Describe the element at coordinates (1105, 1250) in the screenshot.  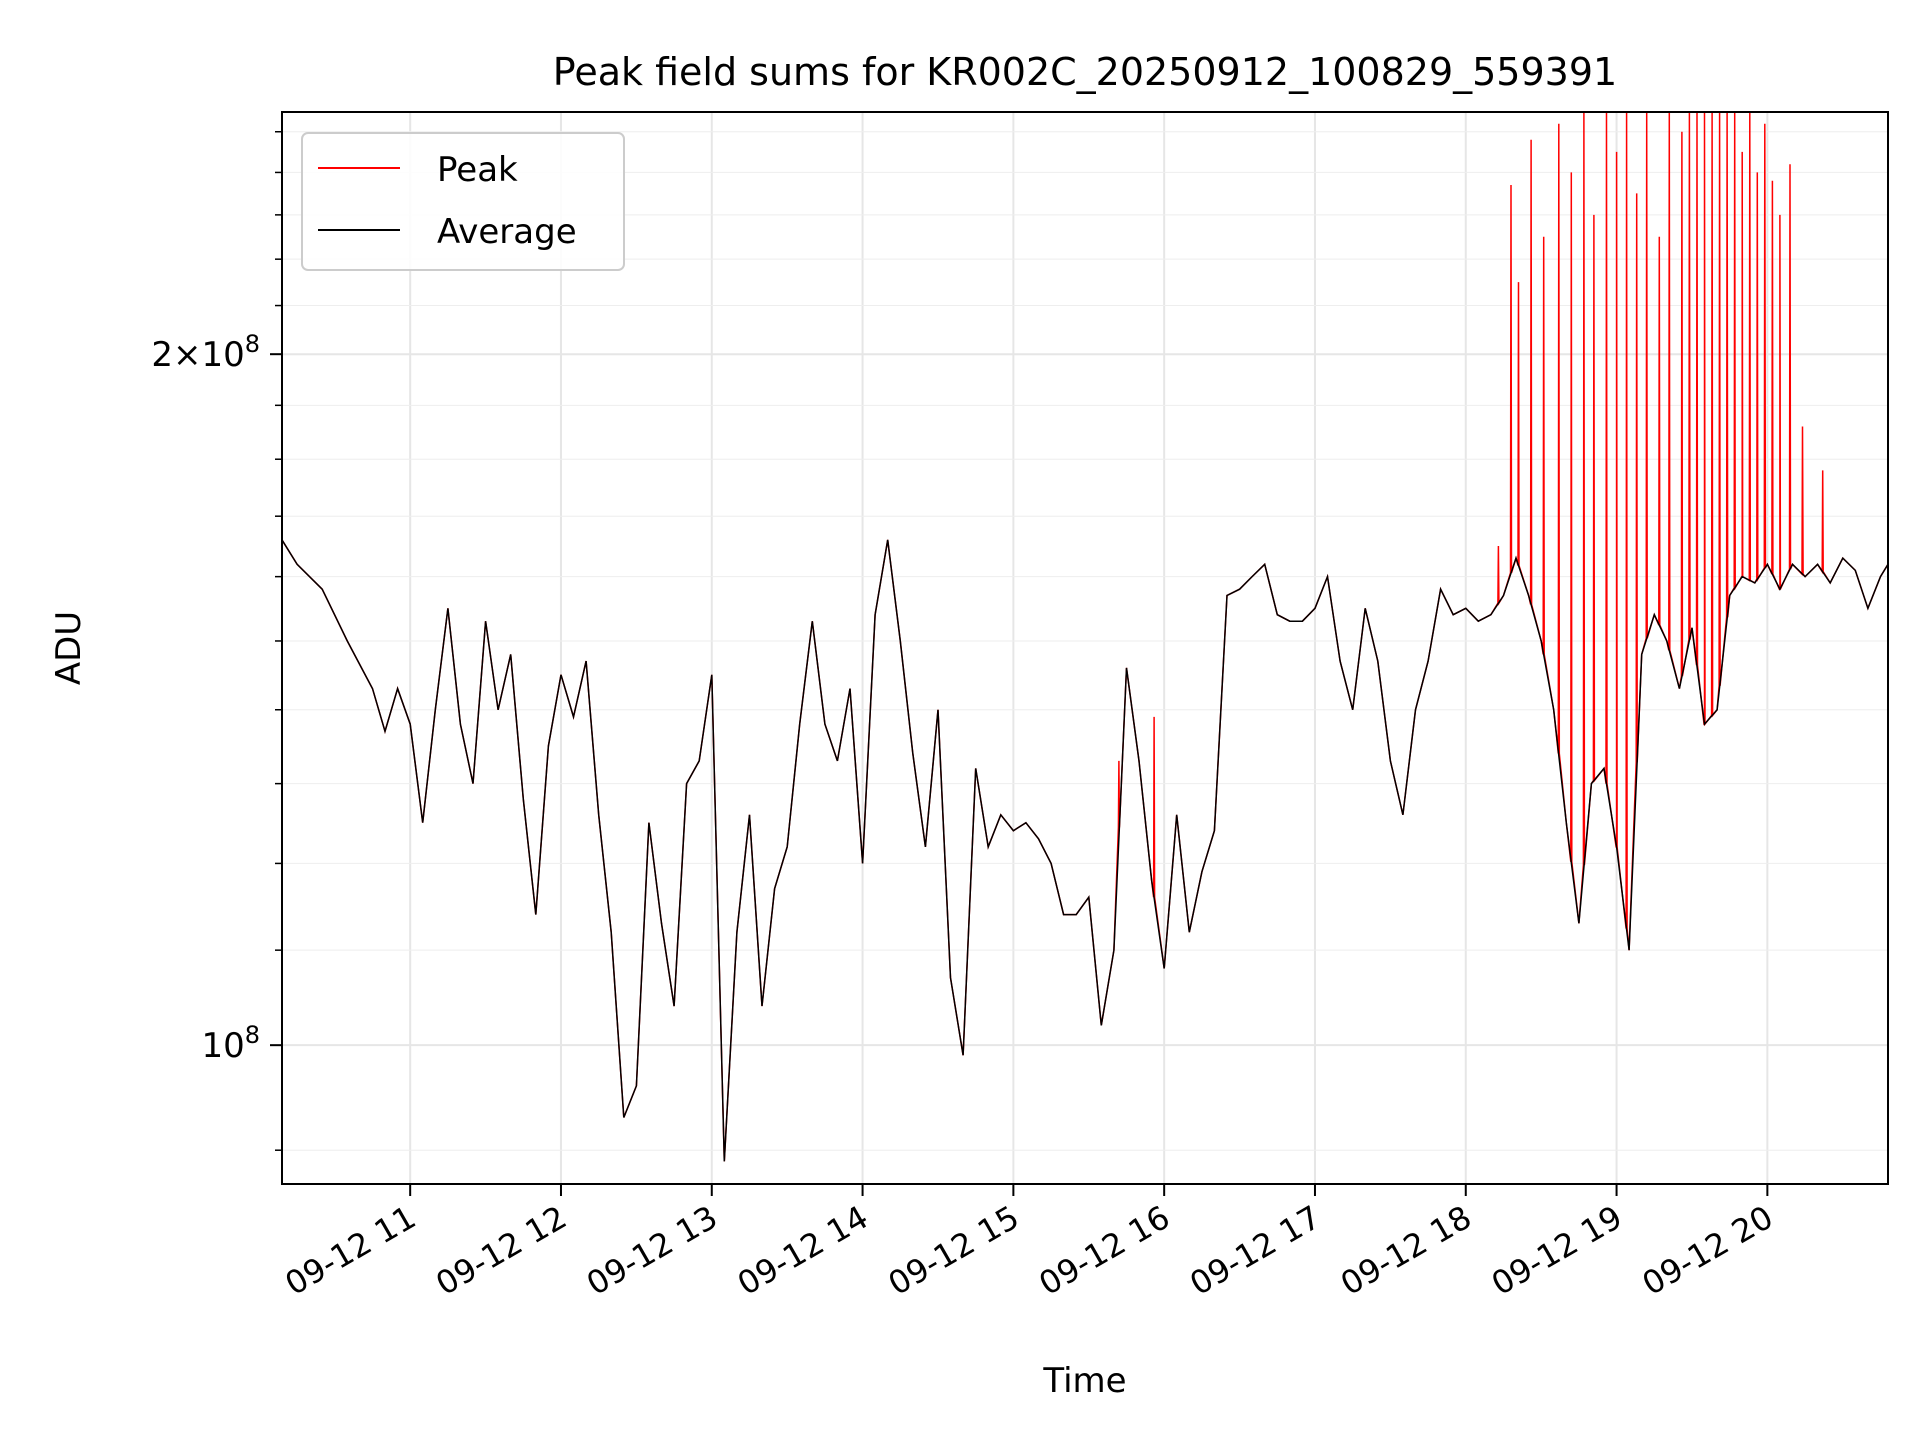
I see `x-tick-label: 09-12 16` at that location.